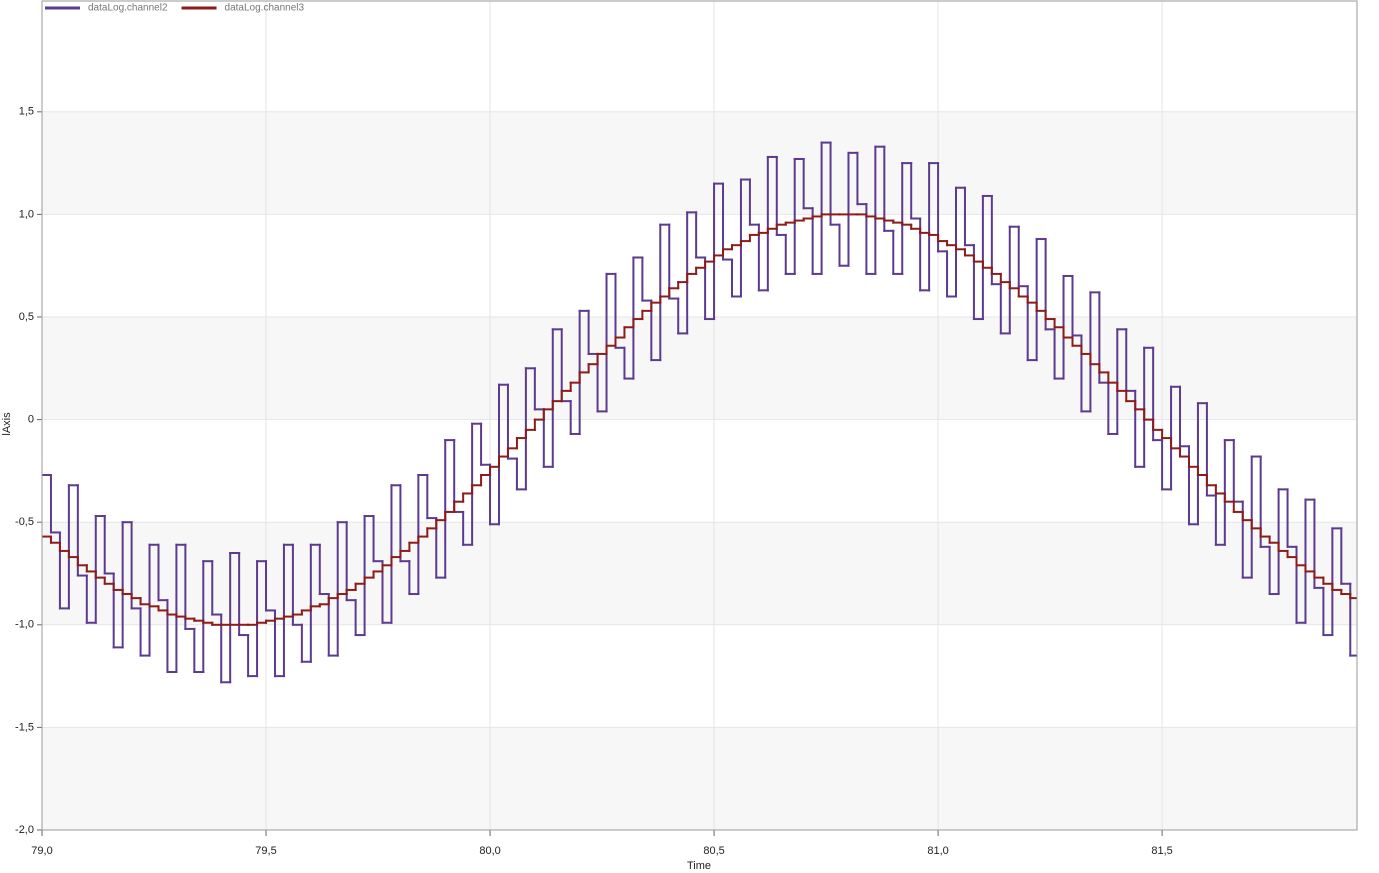 The width and height of the screenshot is (1379, 873). I want to click on y-axis-label: lAxis, so click(7, 424).